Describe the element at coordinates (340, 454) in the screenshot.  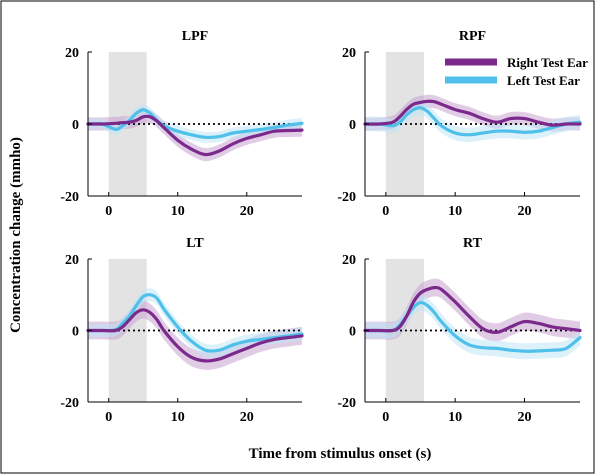
I see `x-axis-label: Time from stimulus onset (s)` at that location.